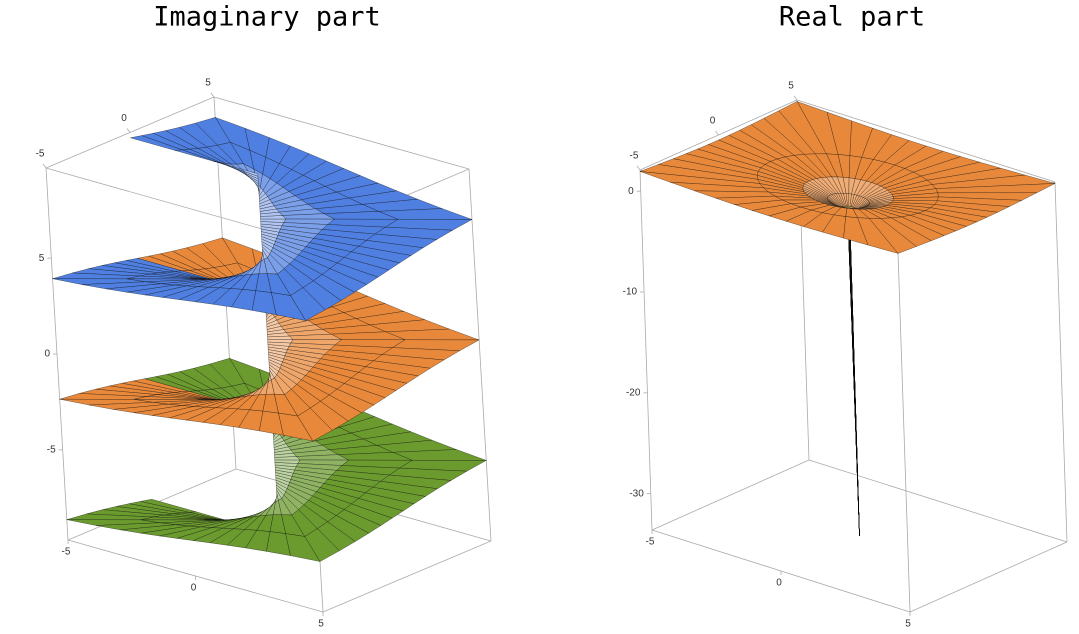 The height and width of the screenshot is (634, 1079). What do you see at coordinates (852, 17) in the screenshot?
I see `chart-title: Real part` at bounding box center [852, 17].